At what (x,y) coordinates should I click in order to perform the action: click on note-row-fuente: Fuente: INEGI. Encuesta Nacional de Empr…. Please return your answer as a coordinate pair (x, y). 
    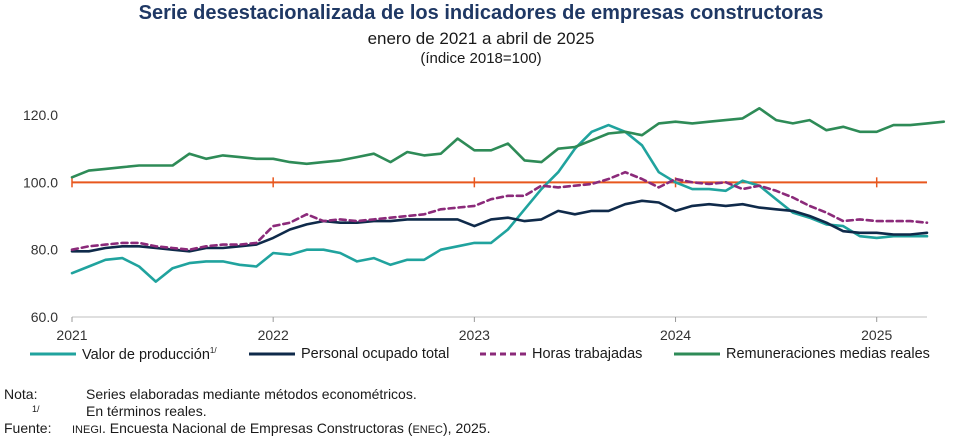
    Looking at the image, I should click on (247, 429).